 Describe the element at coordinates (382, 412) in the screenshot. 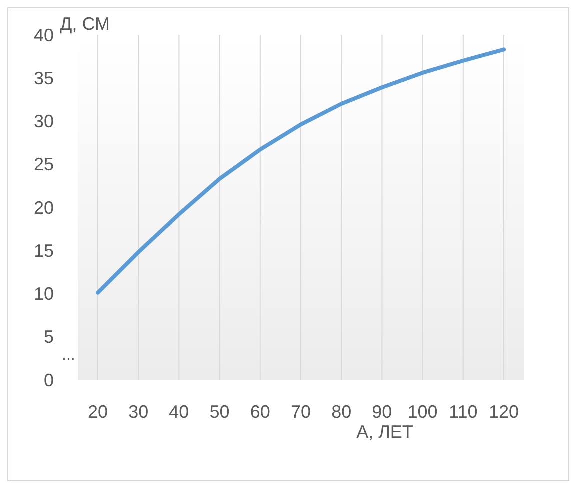

I see `x-tick-label: 90` at that location.